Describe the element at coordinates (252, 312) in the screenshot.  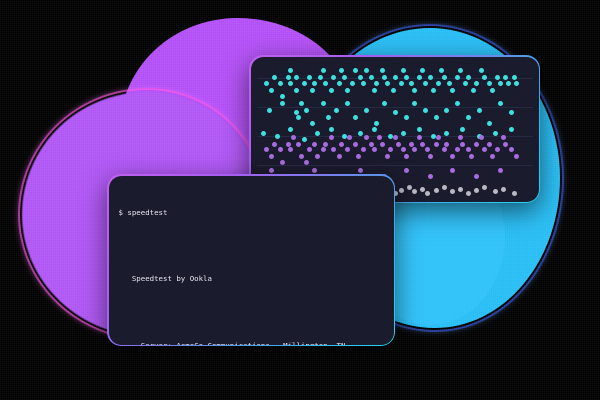
I see `terminal-spacer` at that location.